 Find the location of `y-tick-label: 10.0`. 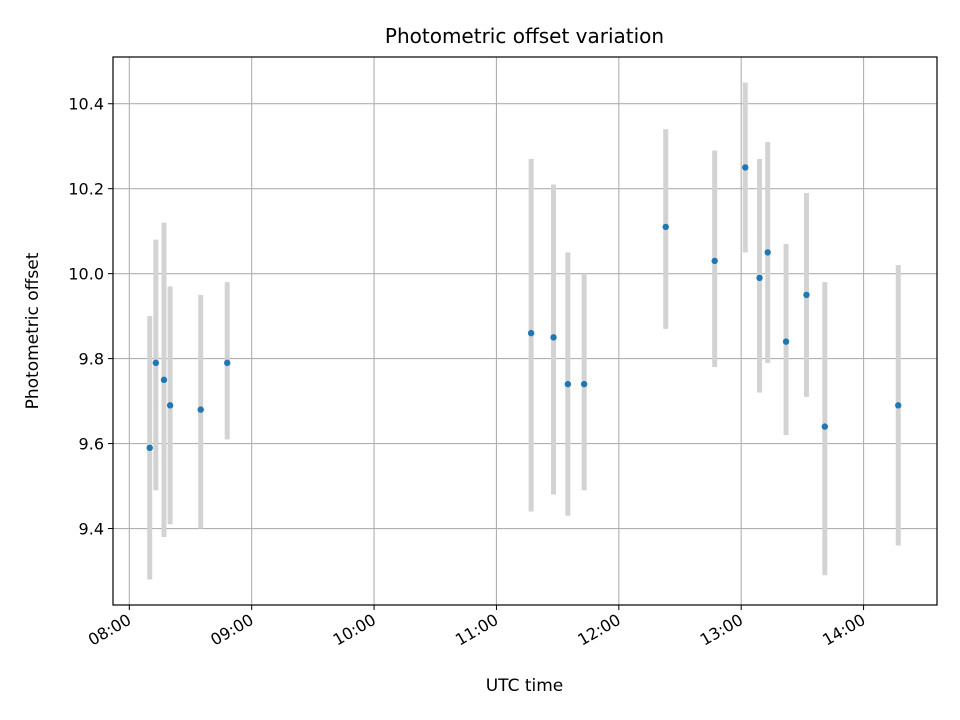

y-tick-label: 10.0 is located at coordinates (86, 274).